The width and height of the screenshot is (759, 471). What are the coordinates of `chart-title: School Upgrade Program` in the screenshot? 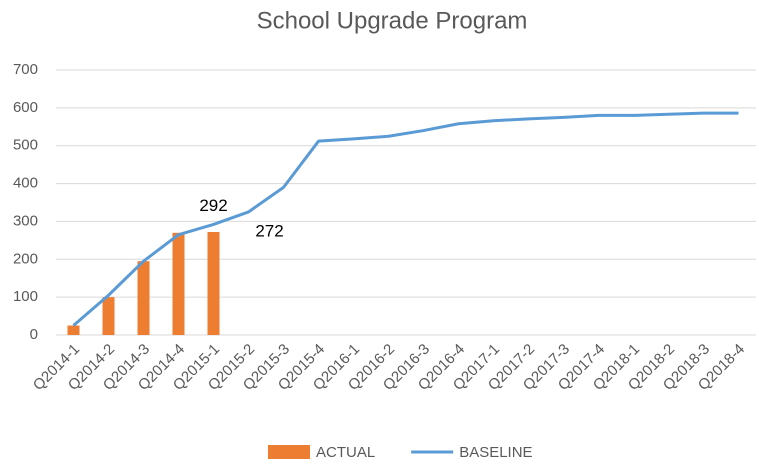 It's located at (392, 20).